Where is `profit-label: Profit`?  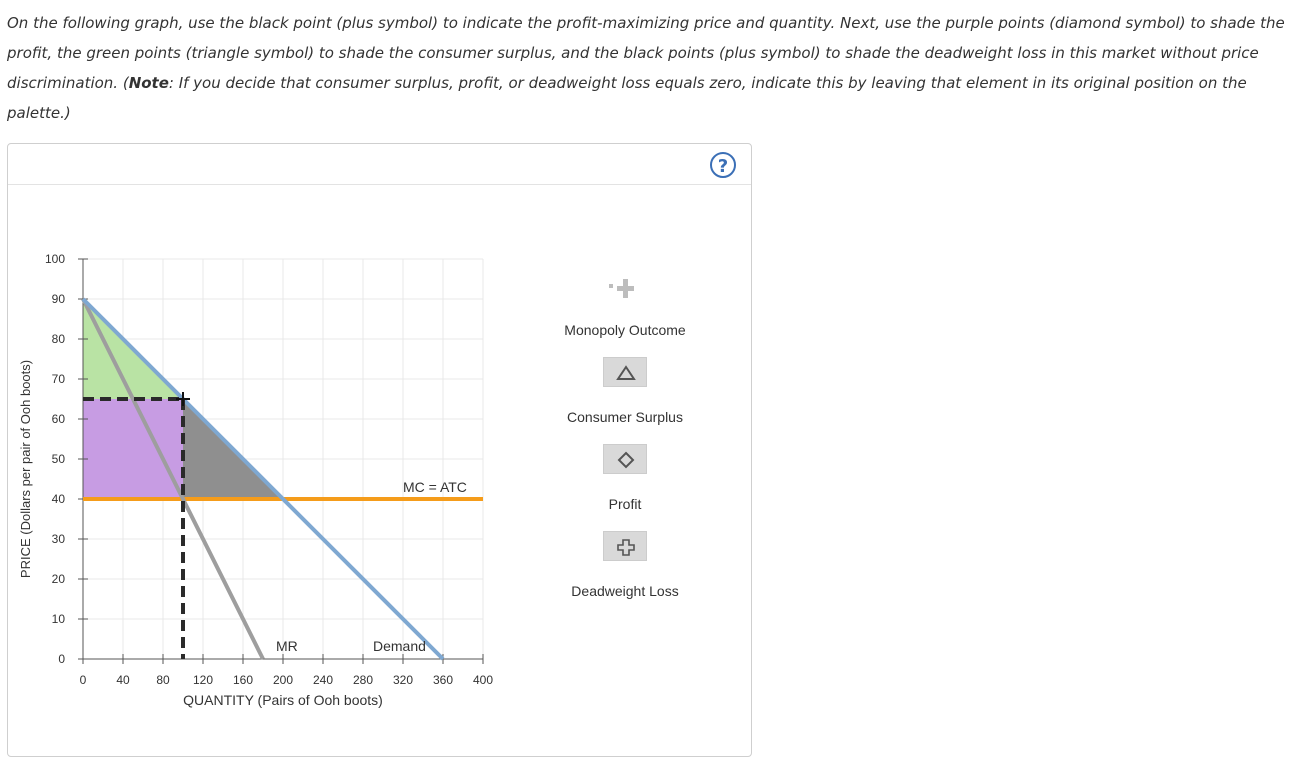 profit-label: Profit is located at coordinates (625, 504).